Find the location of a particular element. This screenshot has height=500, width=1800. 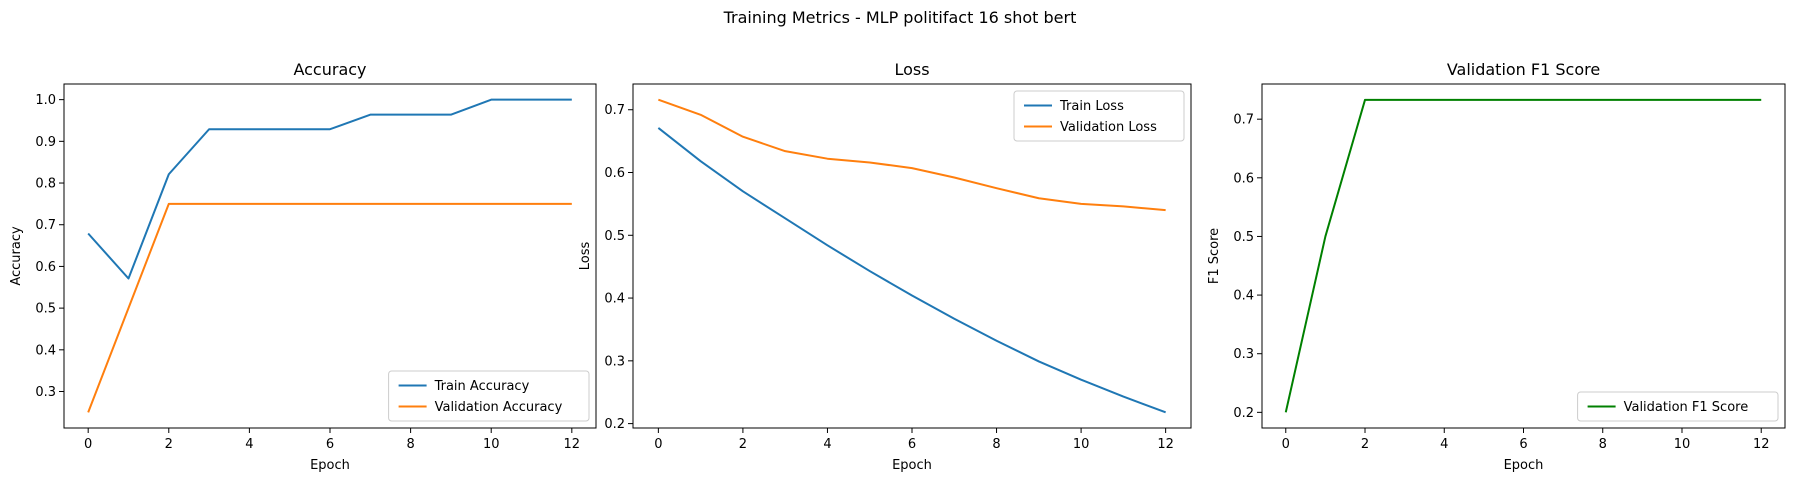

legend: Train Accuracy Validation Accuracy is located at coordinates (489, 396).